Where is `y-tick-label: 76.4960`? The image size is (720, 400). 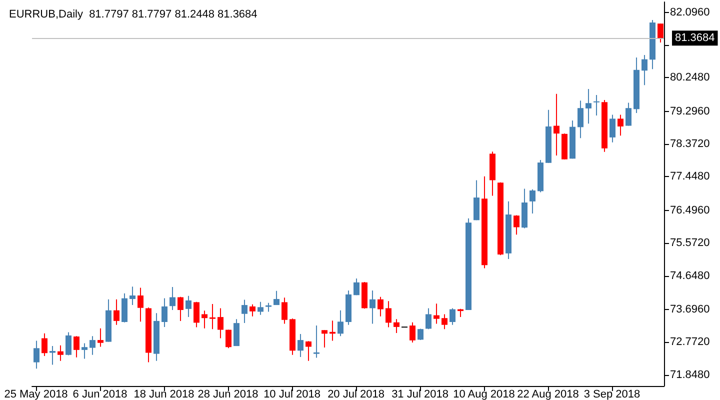
y-tick-label: 76.4960 is located at coordinates (690, 210).